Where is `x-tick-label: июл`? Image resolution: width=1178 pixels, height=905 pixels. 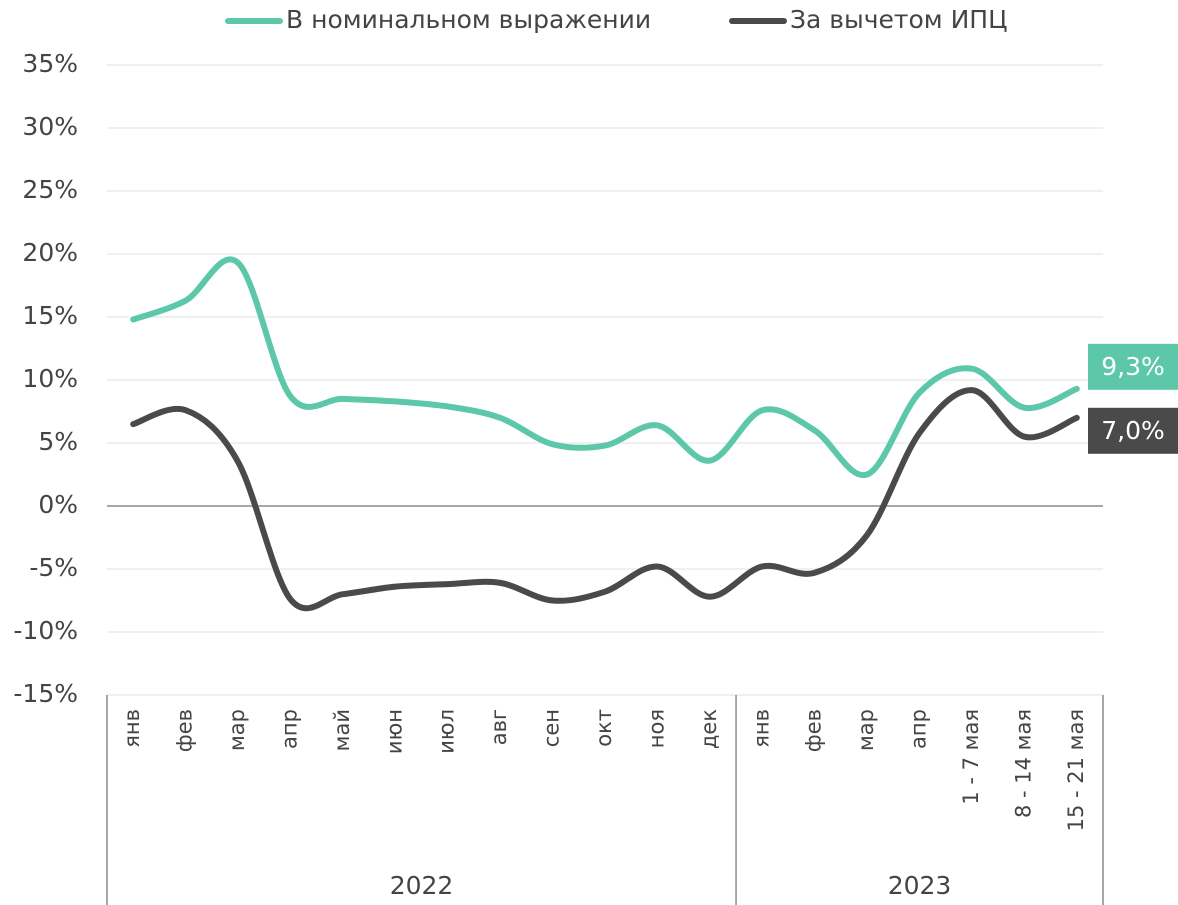 x-tick-label: июл is located at coordinates (447, 731).